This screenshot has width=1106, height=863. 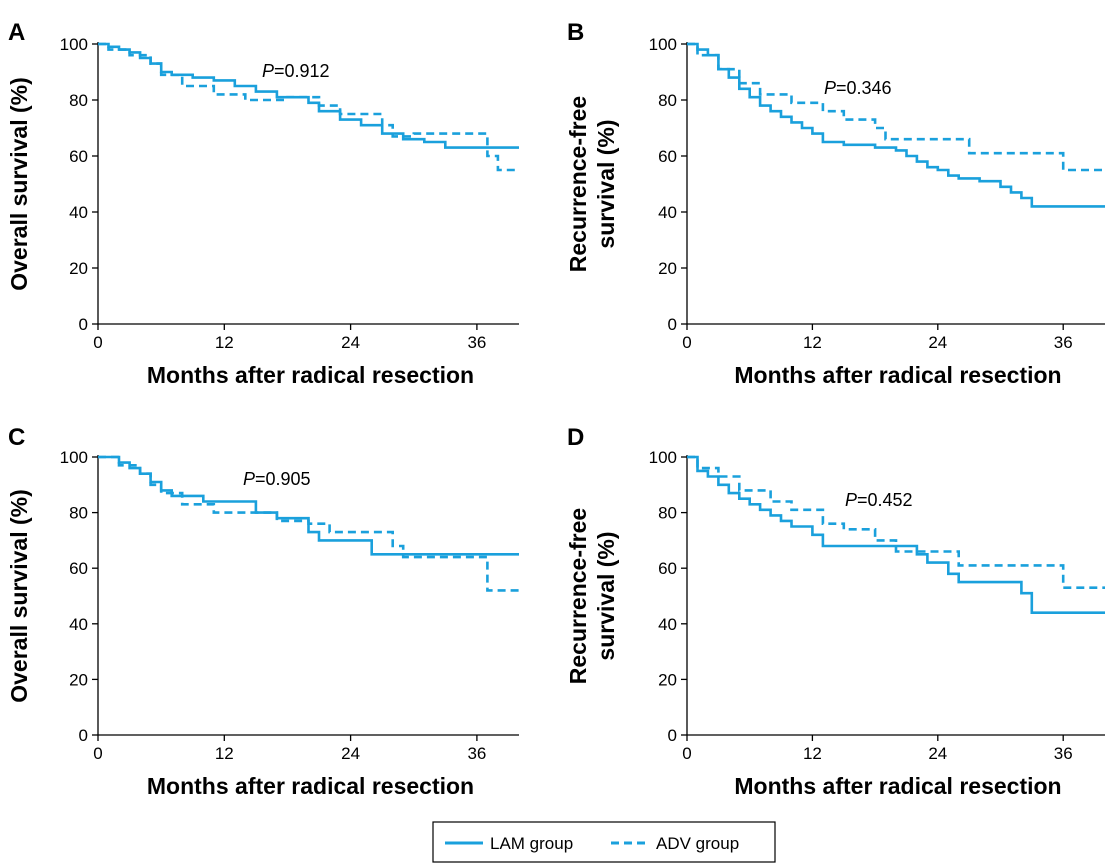 I want to click on p-value-label: P=0.905, so click(x=277, y=479).